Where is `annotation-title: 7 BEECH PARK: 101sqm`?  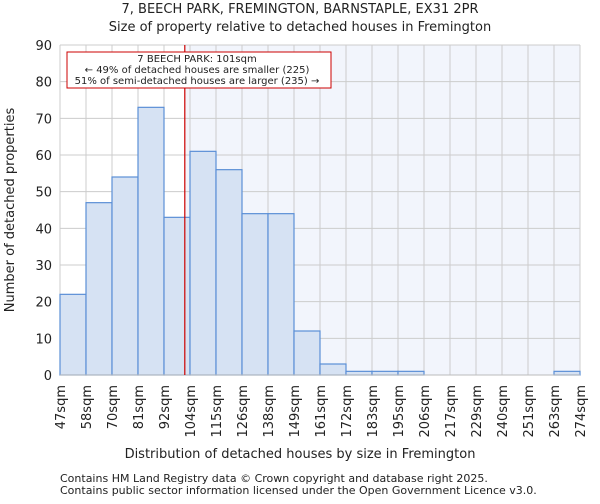
annotation-title: 7 BEECH PARK: 101sqm is located at coordinates (196, 59).